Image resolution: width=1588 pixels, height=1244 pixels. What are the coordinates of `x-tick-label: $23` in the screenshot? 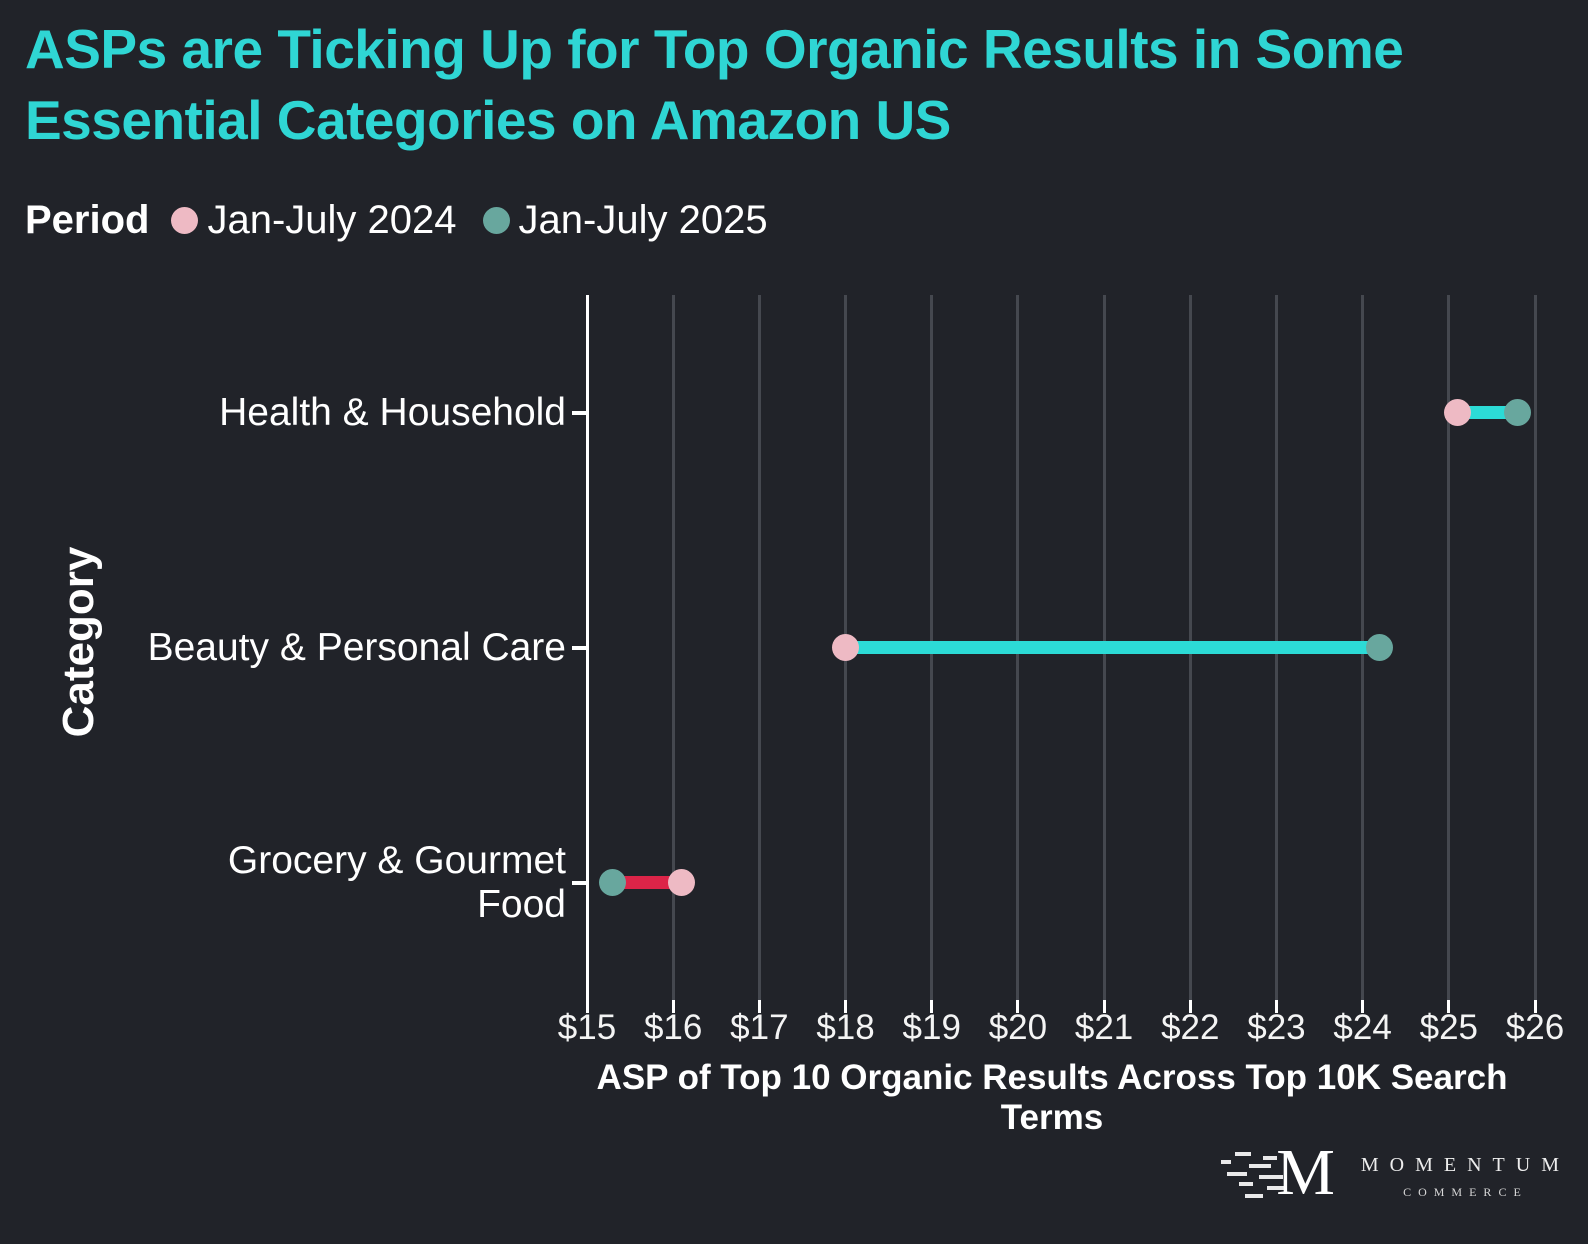 It's located at (1276, 1027).